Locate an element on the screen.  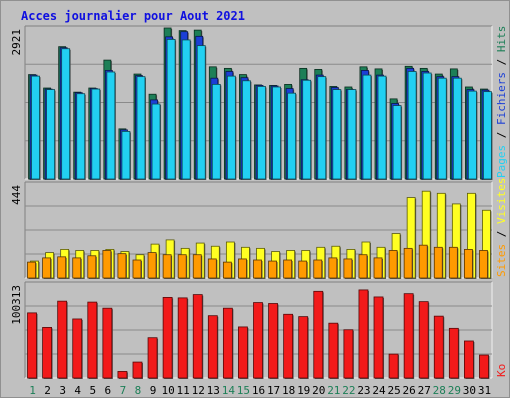
panel-1-legend: Pages / Fichiers / Hits is located at coordinates (501, 102).